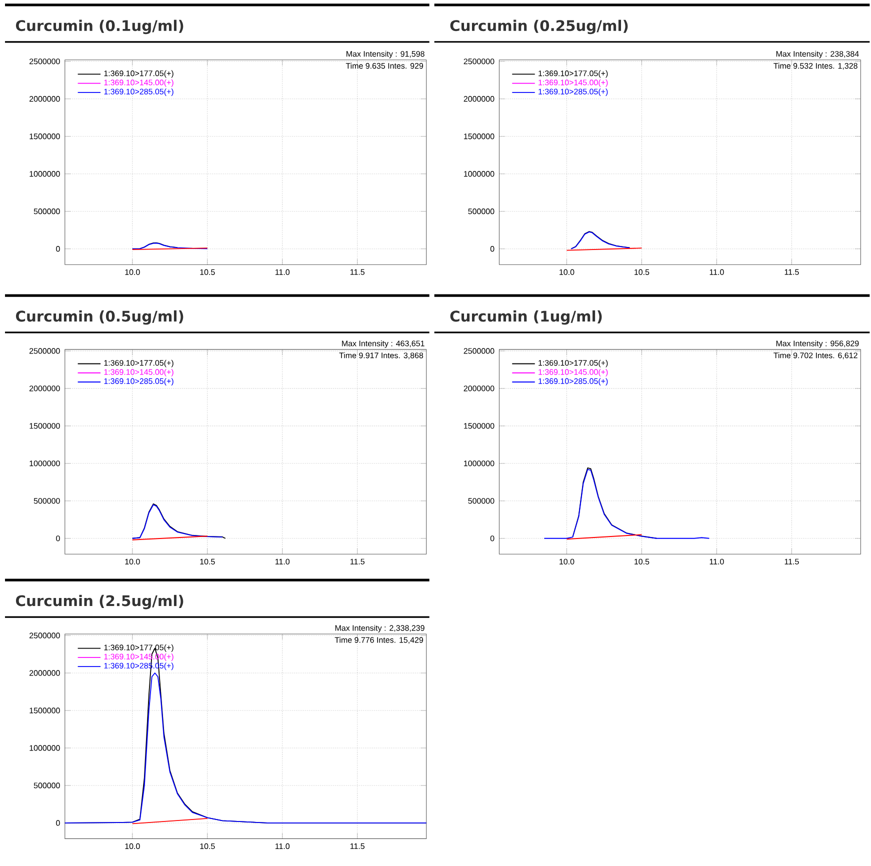 The image size is (871, 866). I want to click on chart-title: Curcumin (1ug/ml), so click(526, 317).